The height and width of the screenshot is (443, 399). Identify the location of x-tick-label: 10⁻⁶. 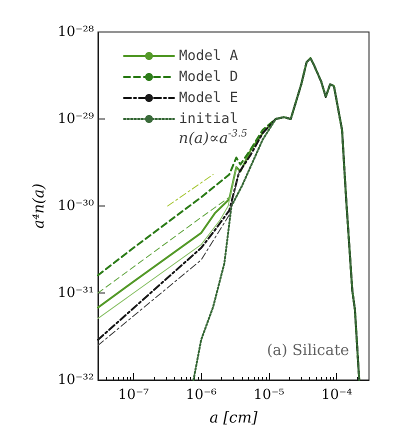
(201, 395).